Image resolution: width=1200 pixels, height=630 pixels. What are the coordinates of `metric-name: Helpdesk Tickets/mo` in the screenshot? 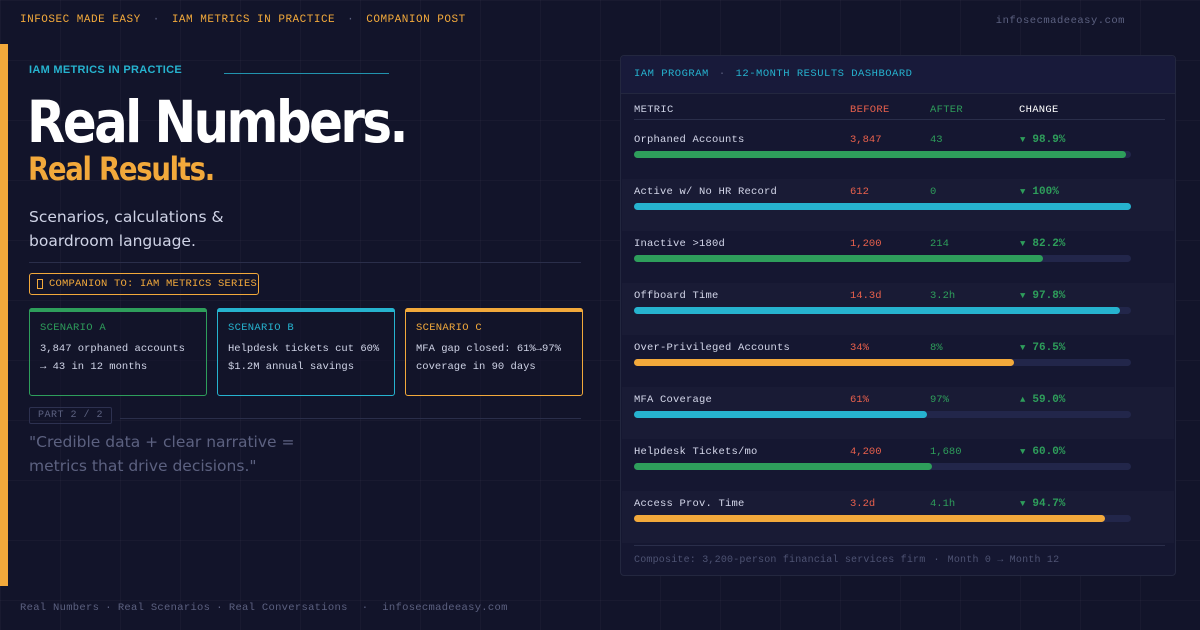 It's located at (696, 452).